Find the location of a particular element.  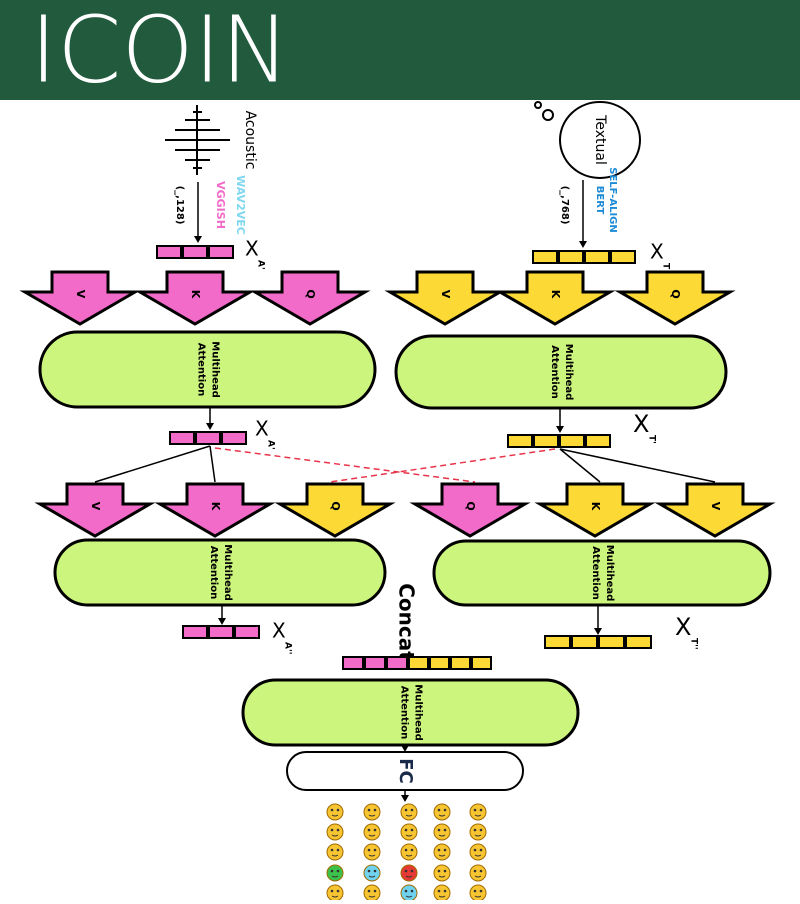

cross-arrow is located at coordinates (345, 465).